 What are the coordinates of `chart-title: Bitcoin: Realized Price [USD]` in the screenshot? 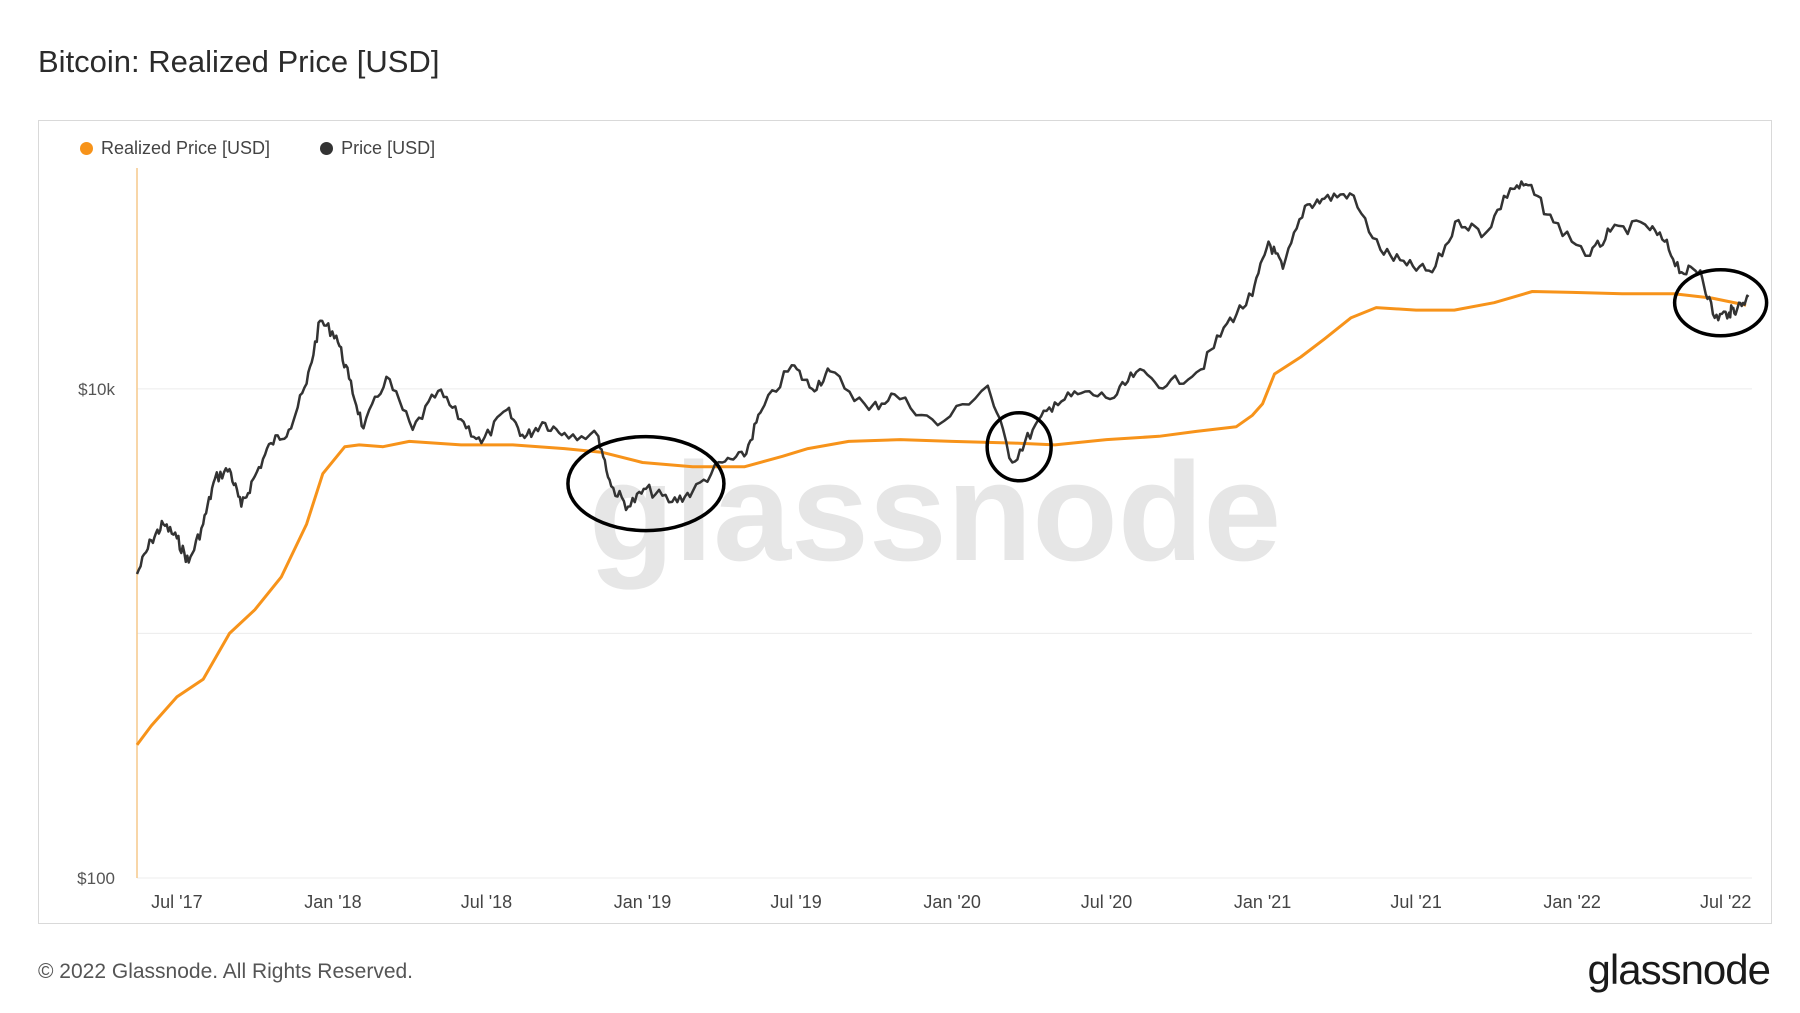 It's located at (239, 61).